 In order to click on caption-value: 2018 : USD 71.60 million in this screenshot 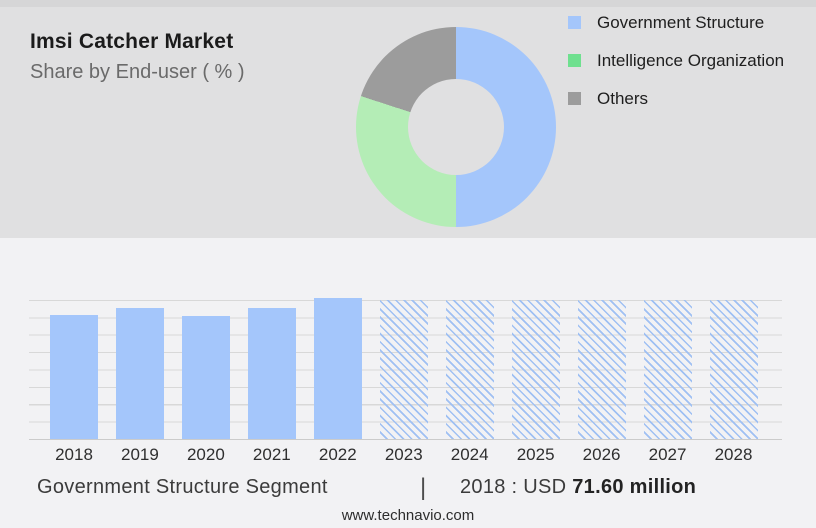, I will do `click(578, 487)`.